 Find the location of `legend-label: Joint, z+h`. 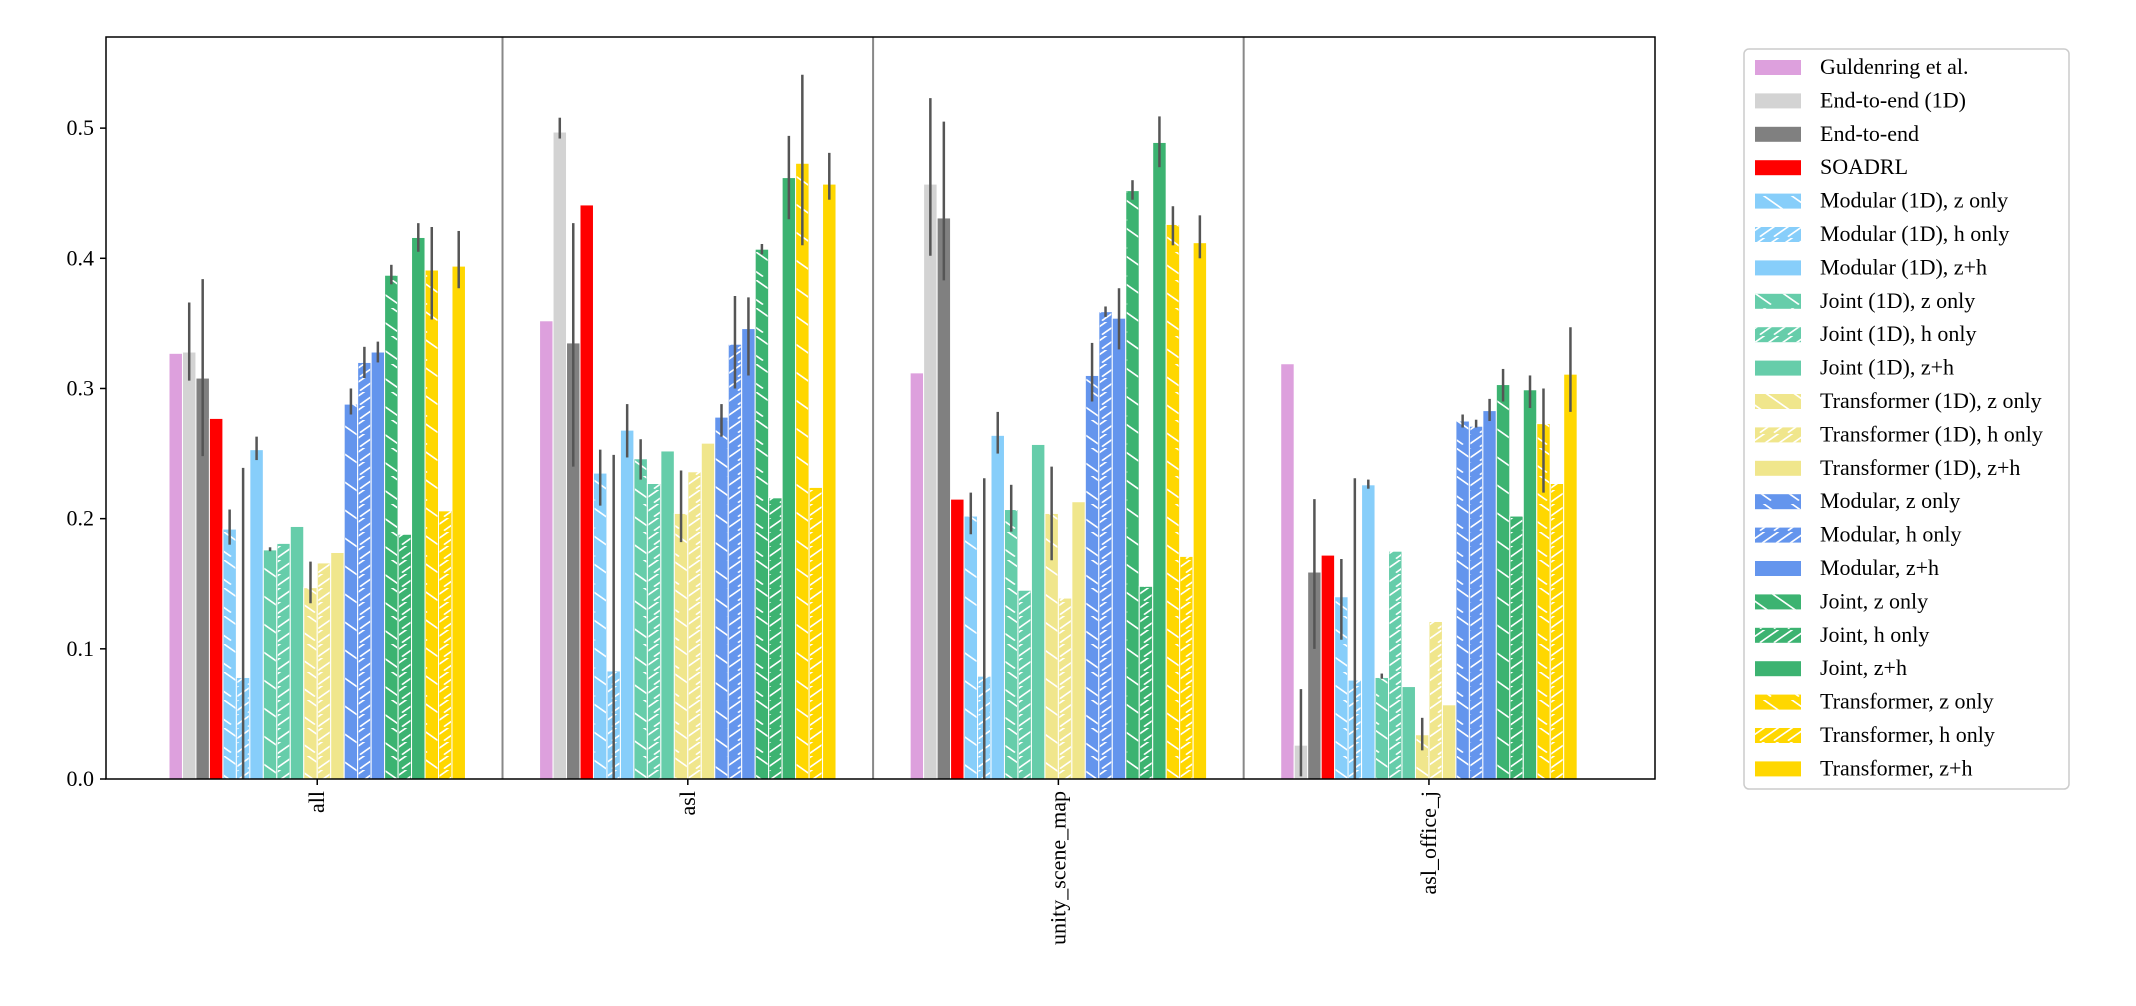

legend-label: Joint, z+h is located at coordinates (1863, 667).